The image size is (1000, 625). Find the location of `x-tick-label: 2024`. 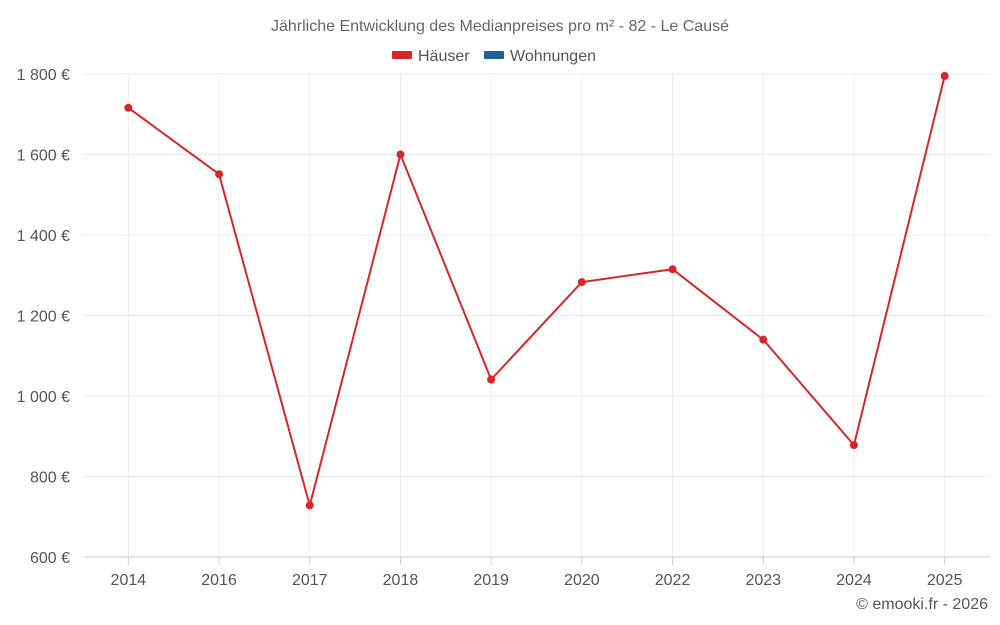

x-tick-label: 2024 is located at coordinates (854, 580).